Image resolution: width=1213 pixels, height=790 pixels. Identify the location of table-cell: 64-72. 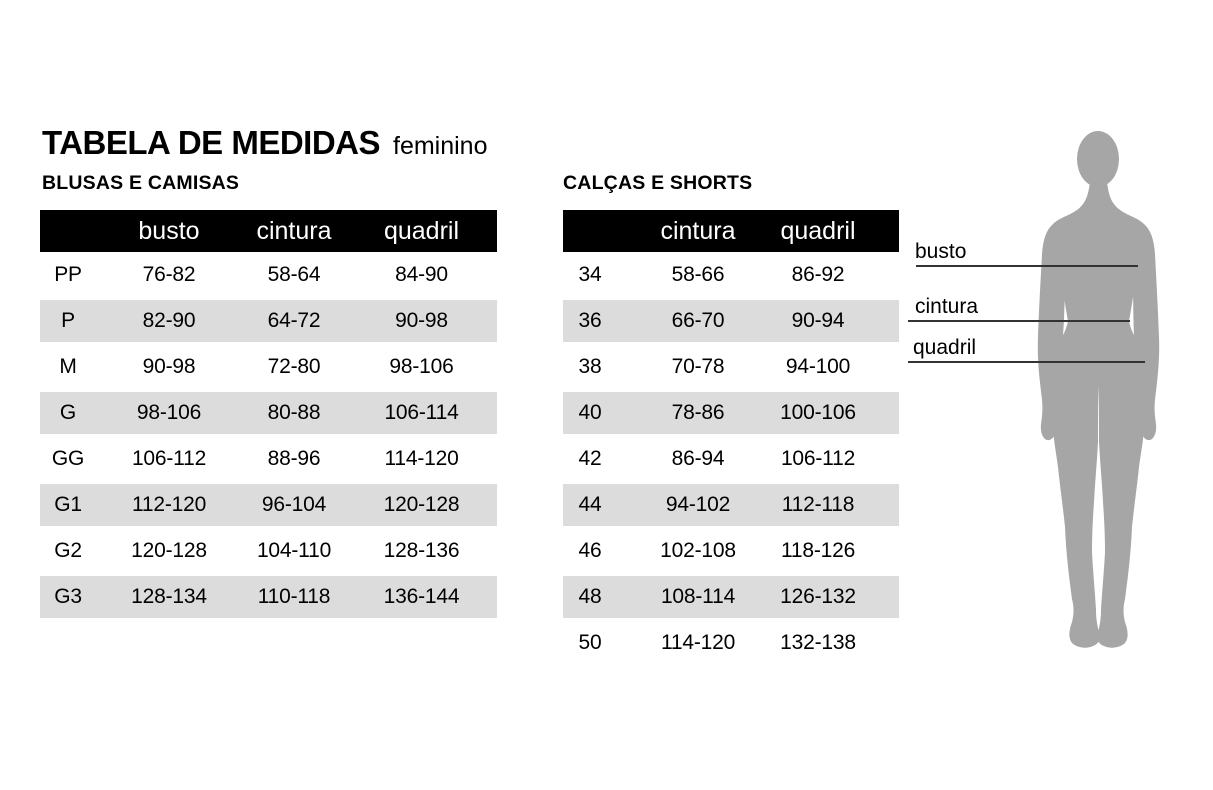
(294, 320).